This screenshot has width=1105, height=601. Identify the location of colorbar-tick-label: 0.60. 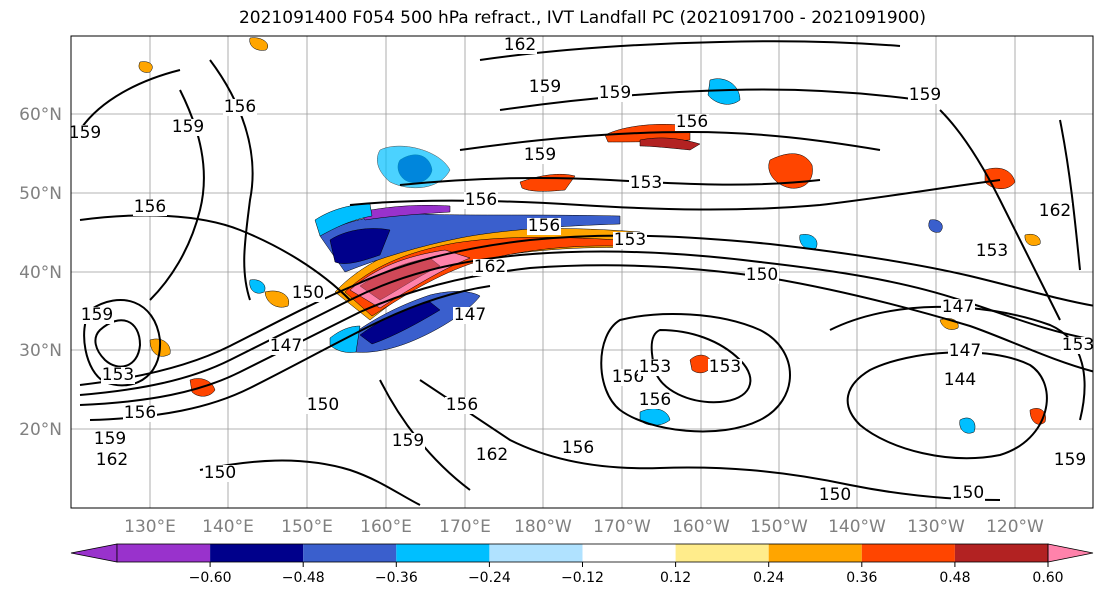
(1047, 578).